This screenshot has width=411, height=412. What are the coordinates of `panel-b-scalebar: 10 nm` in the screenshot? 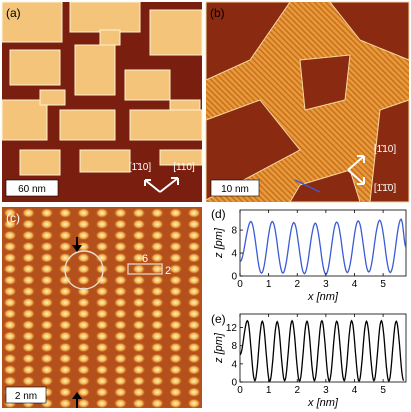 It's located at (235, 189).